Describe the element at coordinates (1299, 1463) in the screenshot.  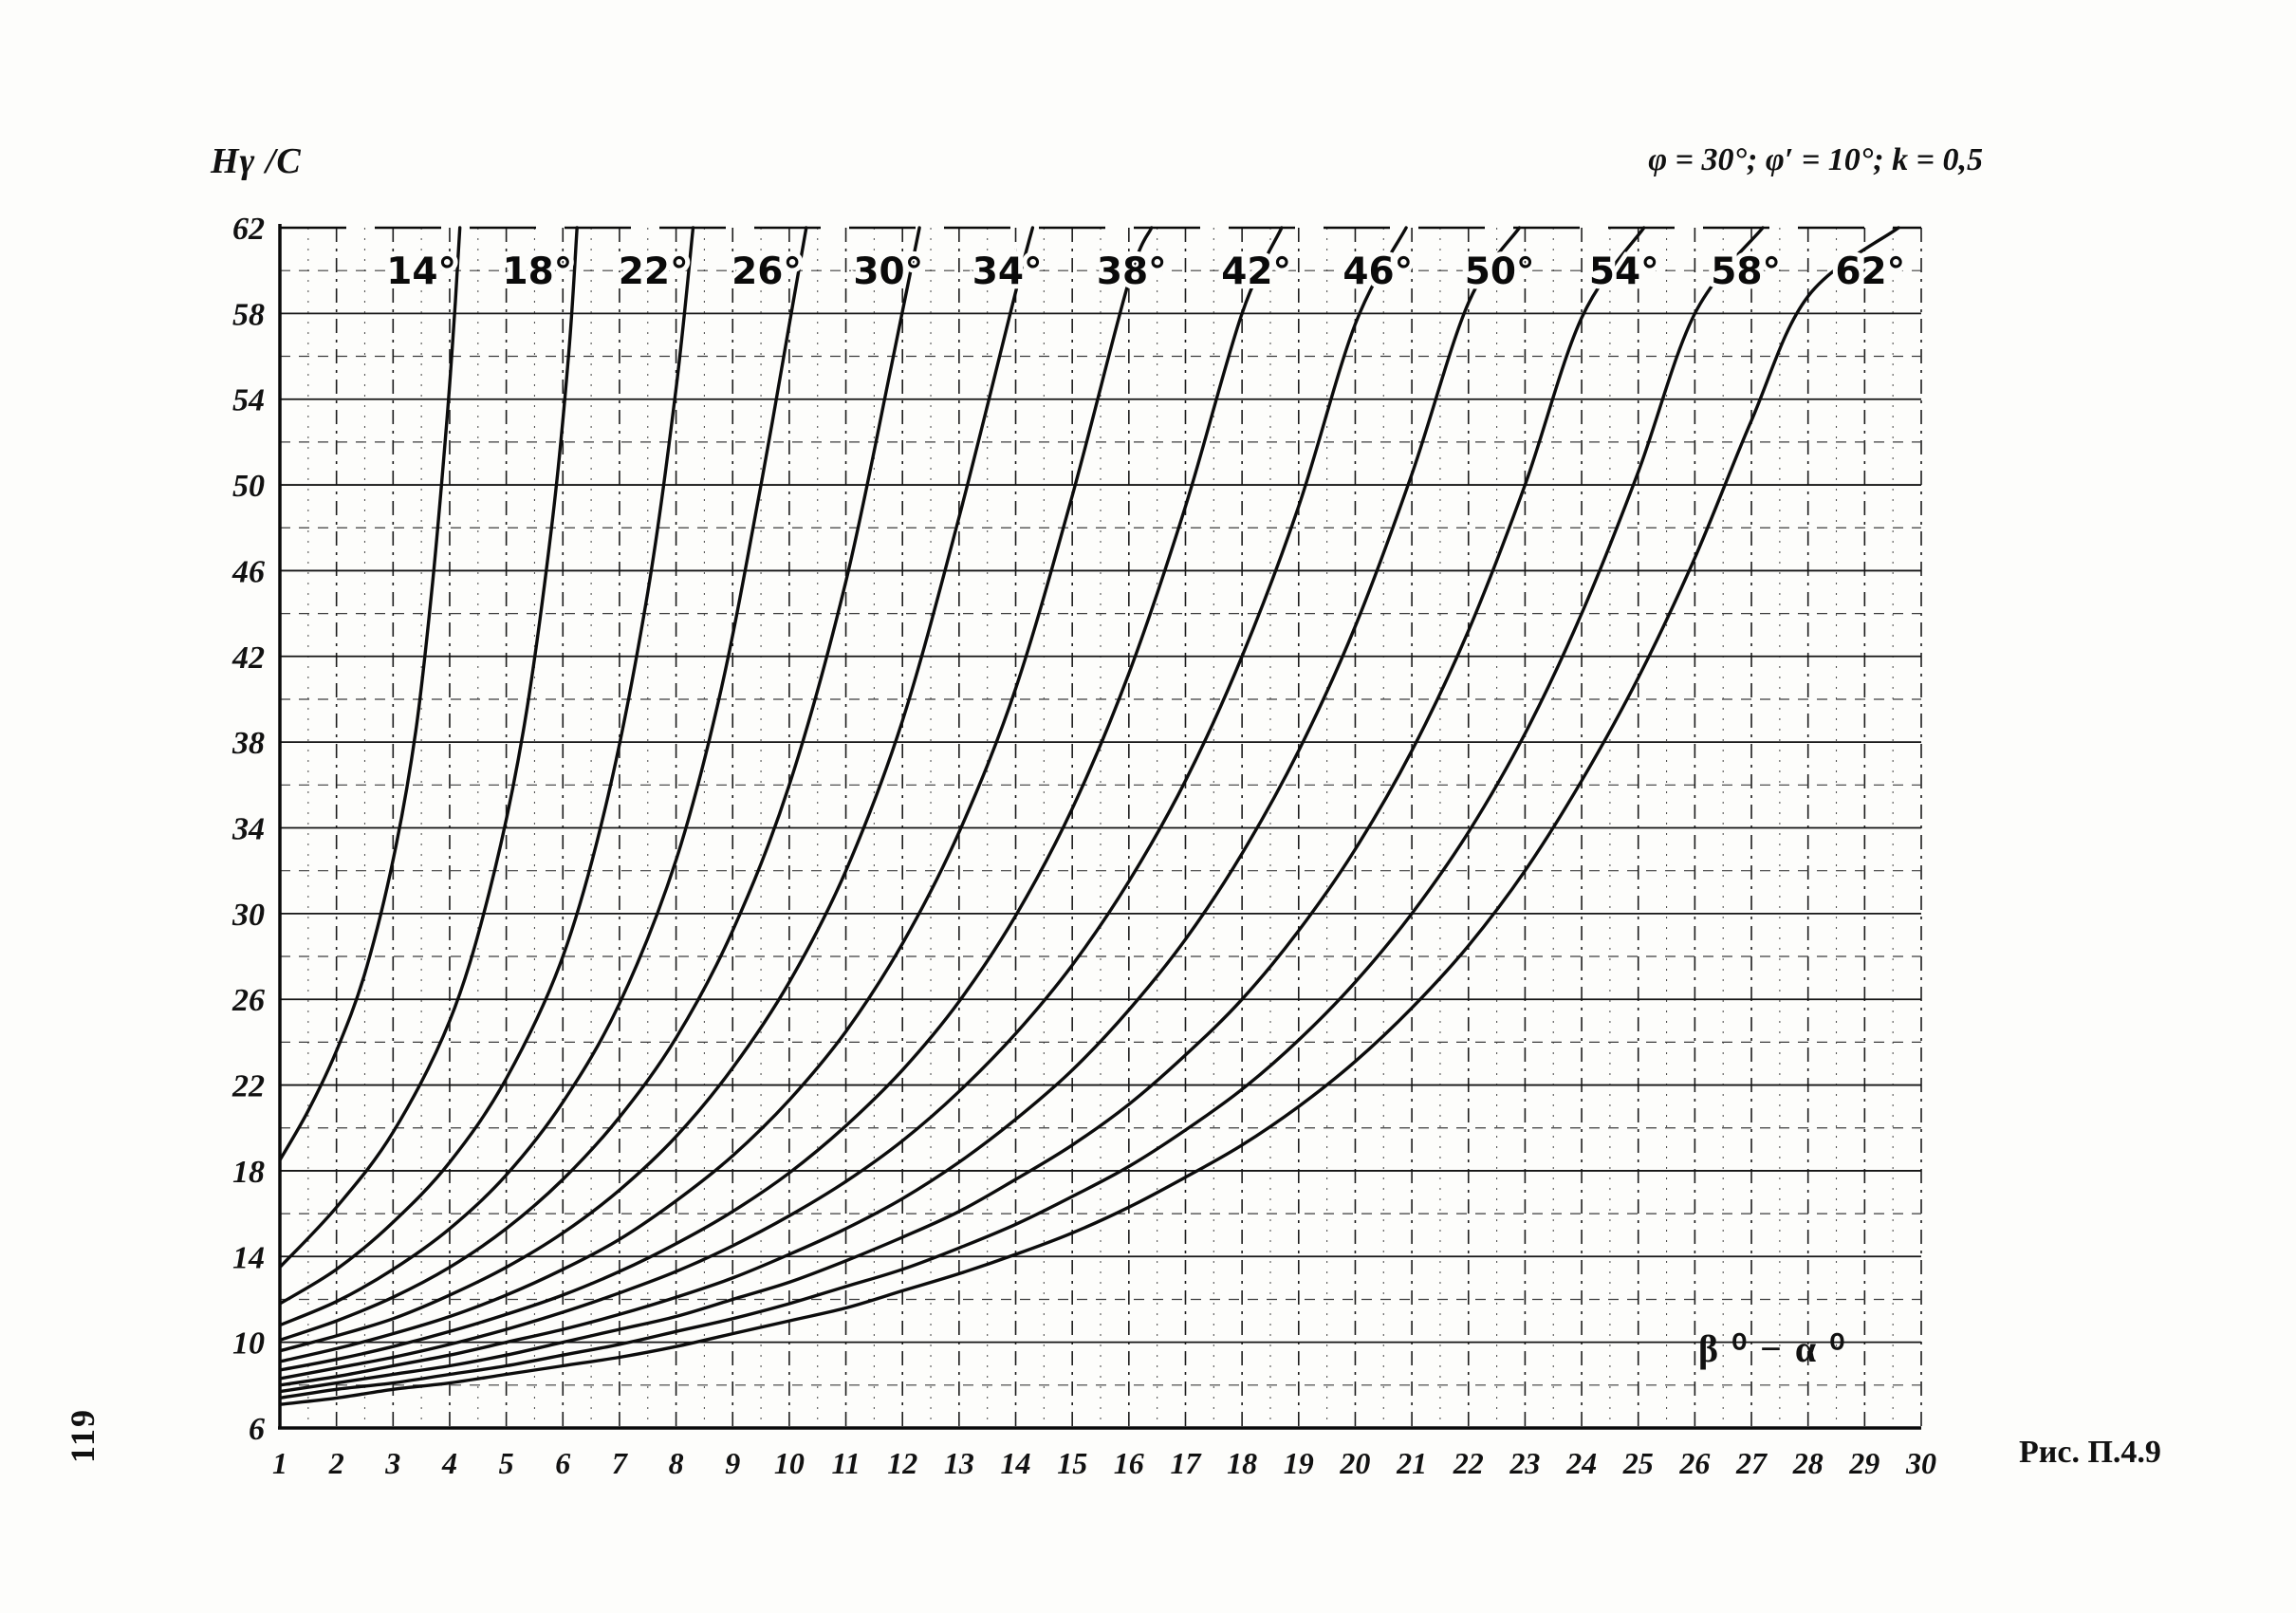
I see `x-tick-label: 19` at that location.